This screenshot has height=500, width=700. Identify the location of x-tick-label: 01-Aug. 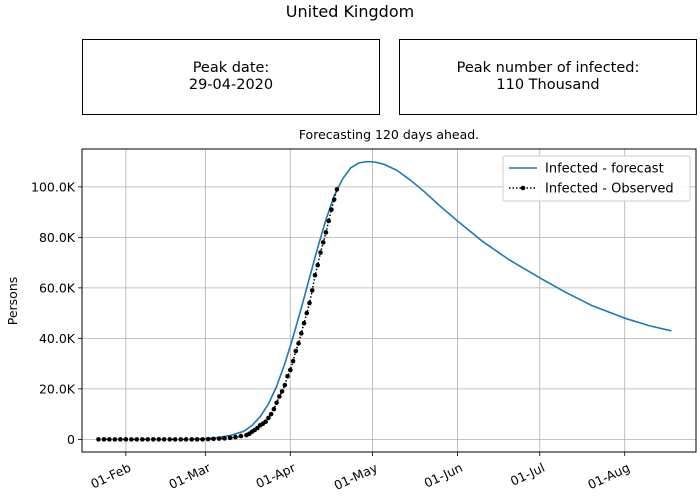
(608, 476).